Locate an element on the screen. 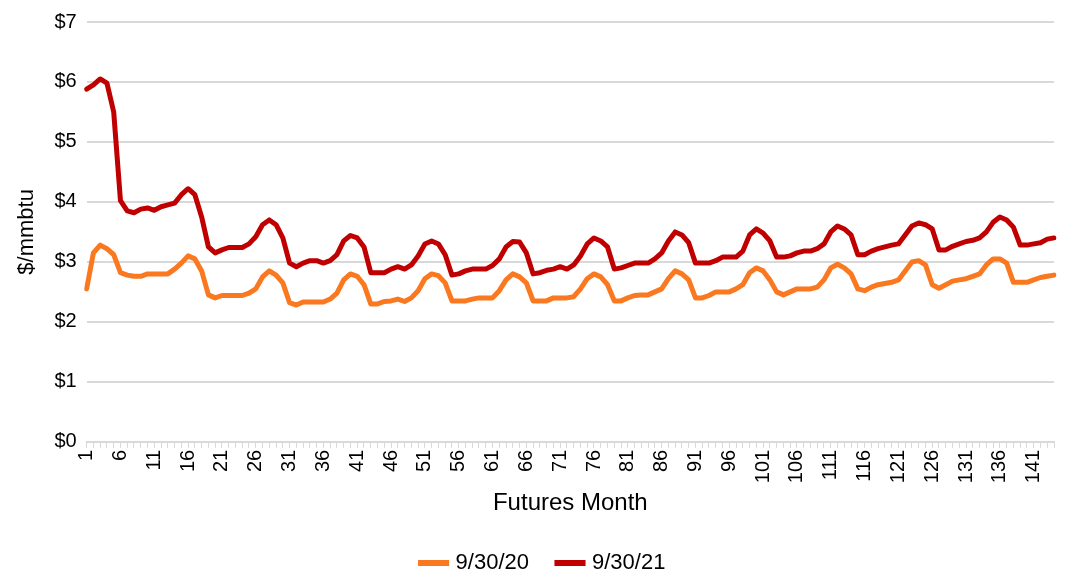  x-tick-label: 56 is located at coordinates (457, 461).